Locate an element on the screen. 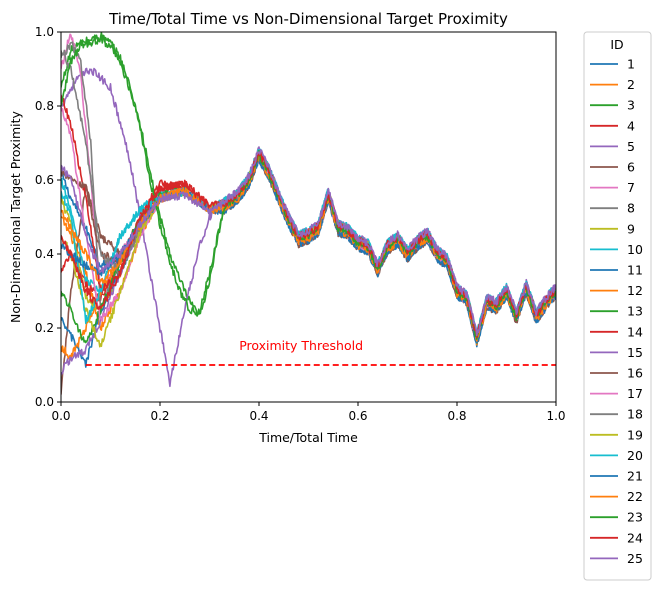 The image size is (659, 595). legend-item-25: 25 is located at coordinates (616, 558).